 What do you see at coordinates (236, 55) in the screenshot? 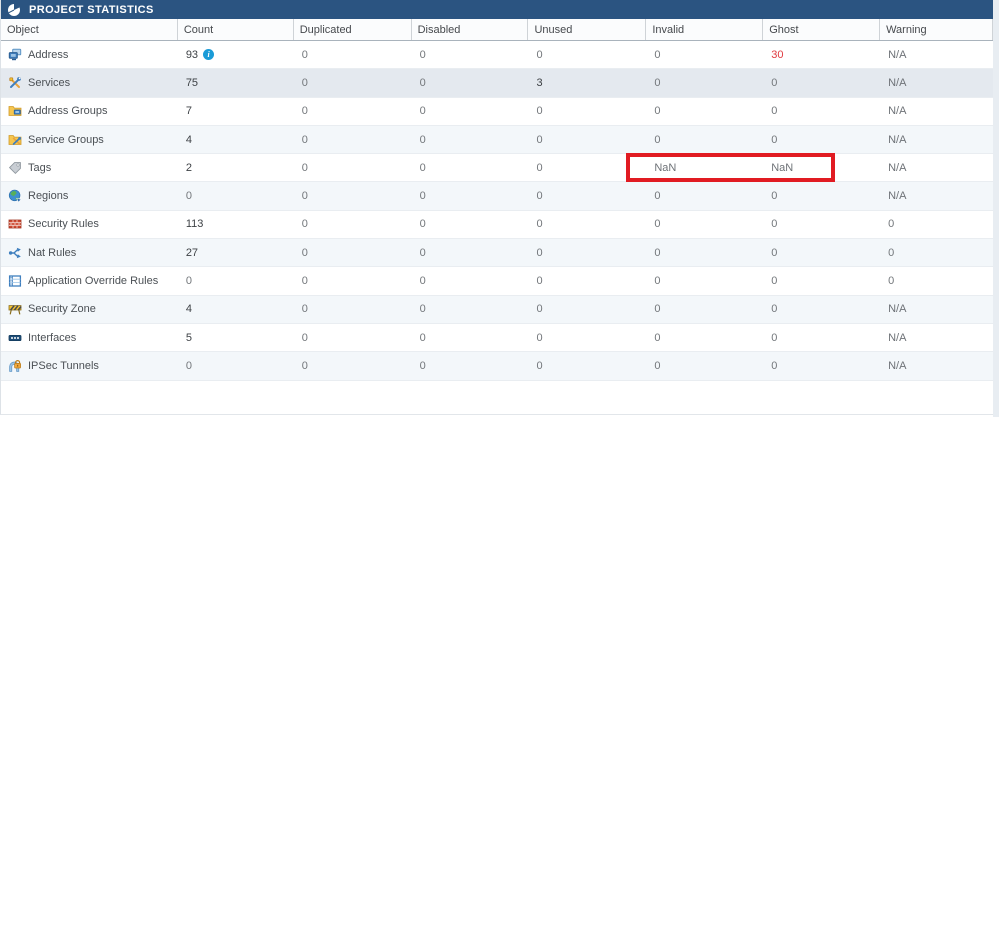
I see `cell-count: 93 i` at bounding box center [236, 55].